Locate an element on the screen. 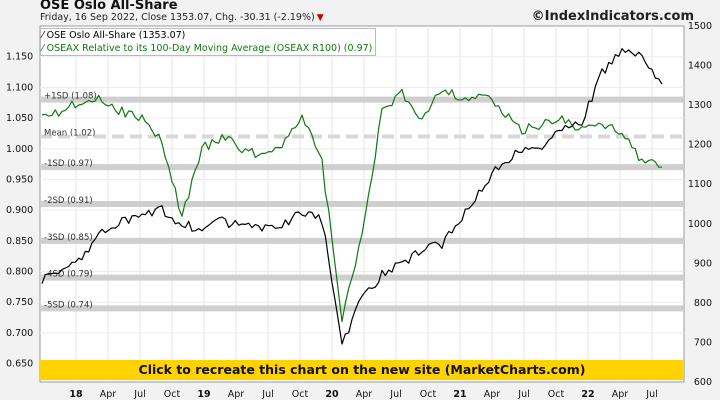 The height and width of the screenshot is (400, 720). down-arrow-icon: ▼ is located at coordinates (320, 18).